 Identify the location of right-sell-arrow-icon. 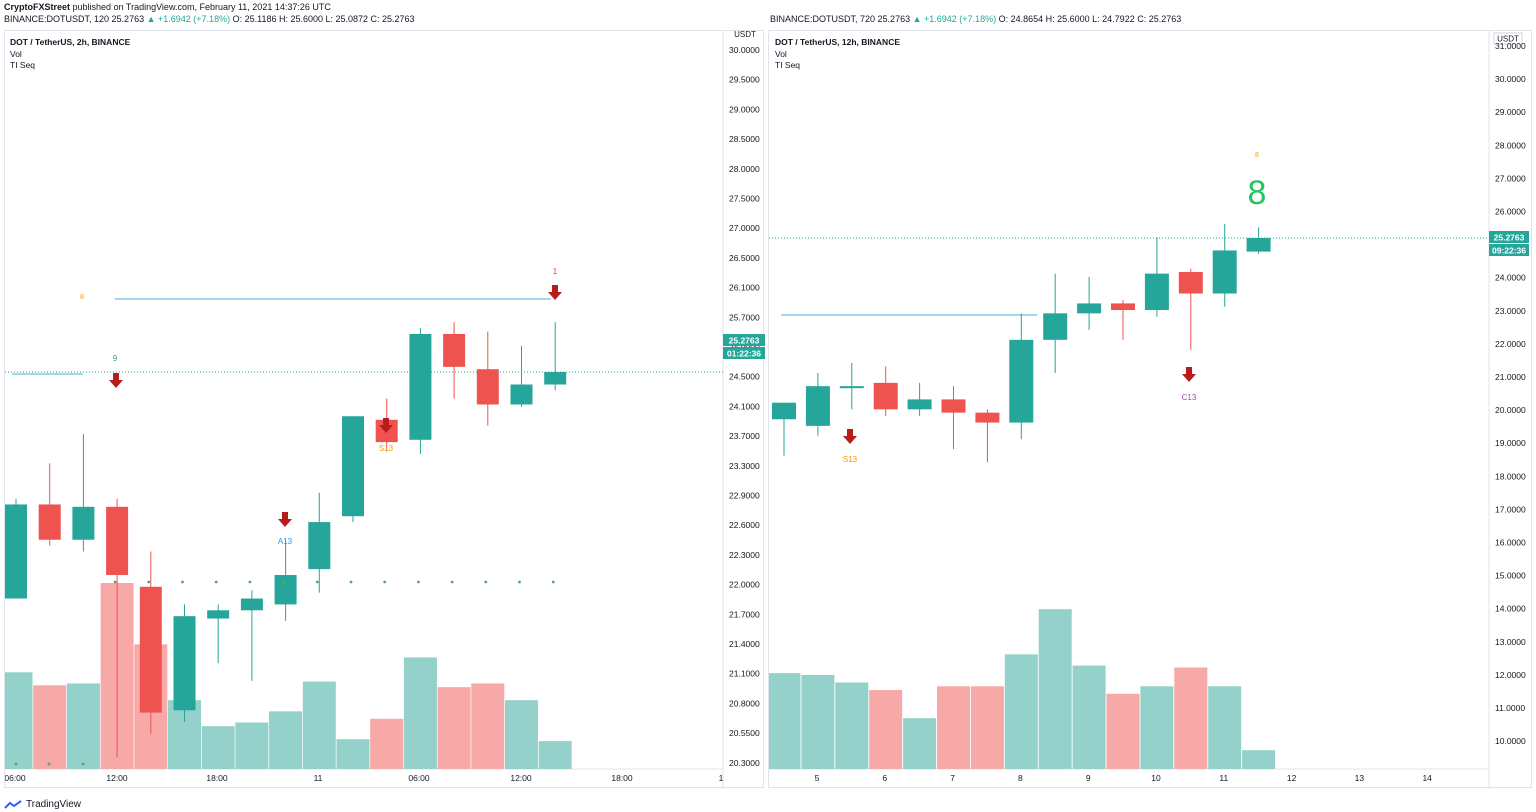
(1189, 374).